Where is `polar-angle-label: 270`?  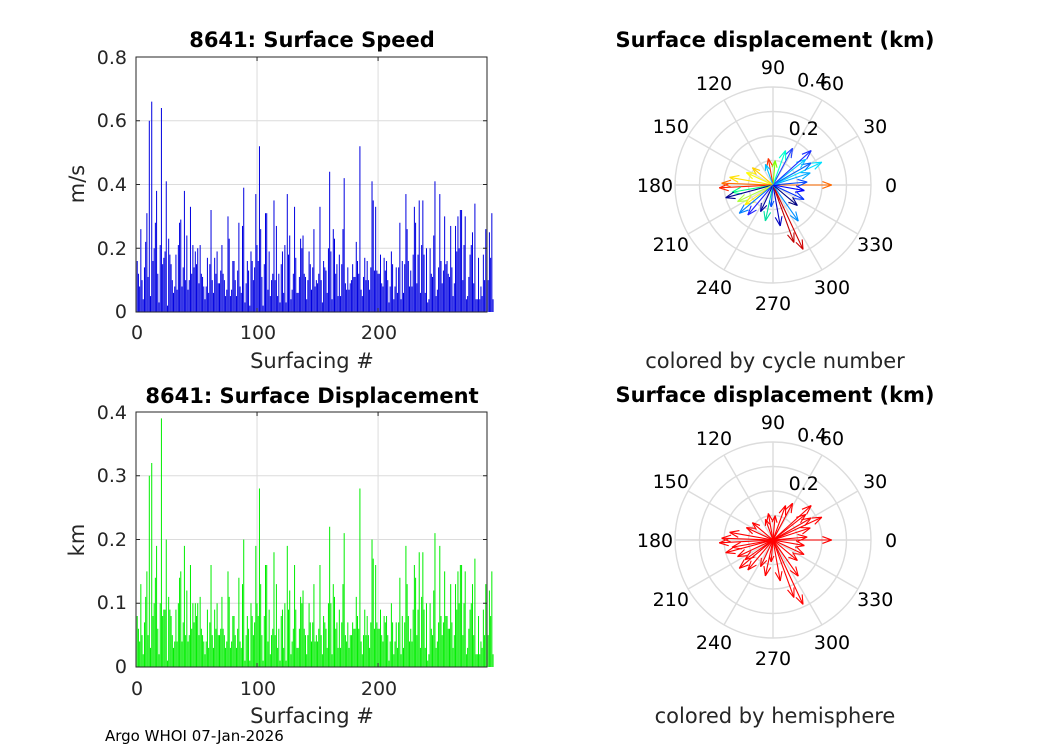
polar-angle-label: 270 is located at coordinates (773, 304).